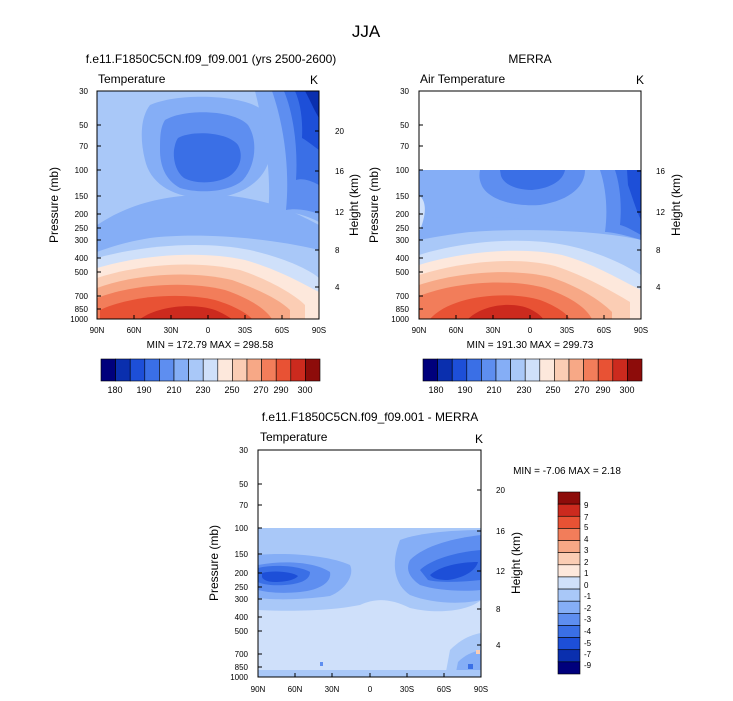 This screenshot has width=733, height=701. Describe the element at coordinates (640, 80) in the screenshot. I see `panel-obs-unit: K` at that location.